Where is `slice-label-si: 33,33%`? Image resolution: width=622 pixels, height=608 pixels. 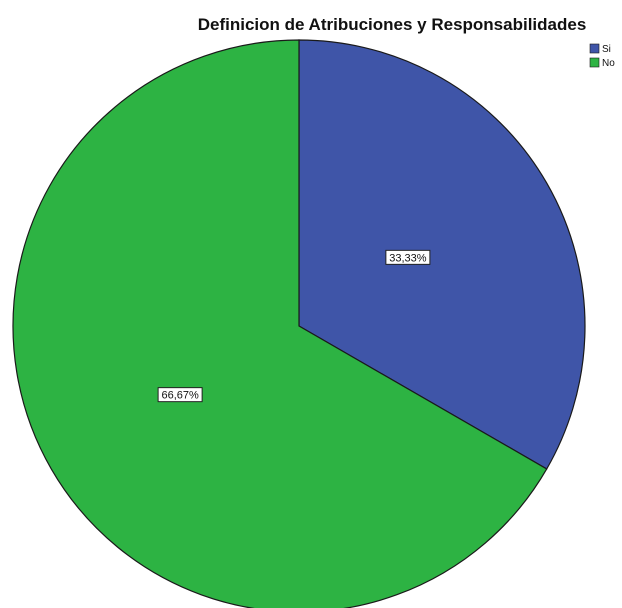
slice-label-si: 33,33% is located at coordinates (408, 257).